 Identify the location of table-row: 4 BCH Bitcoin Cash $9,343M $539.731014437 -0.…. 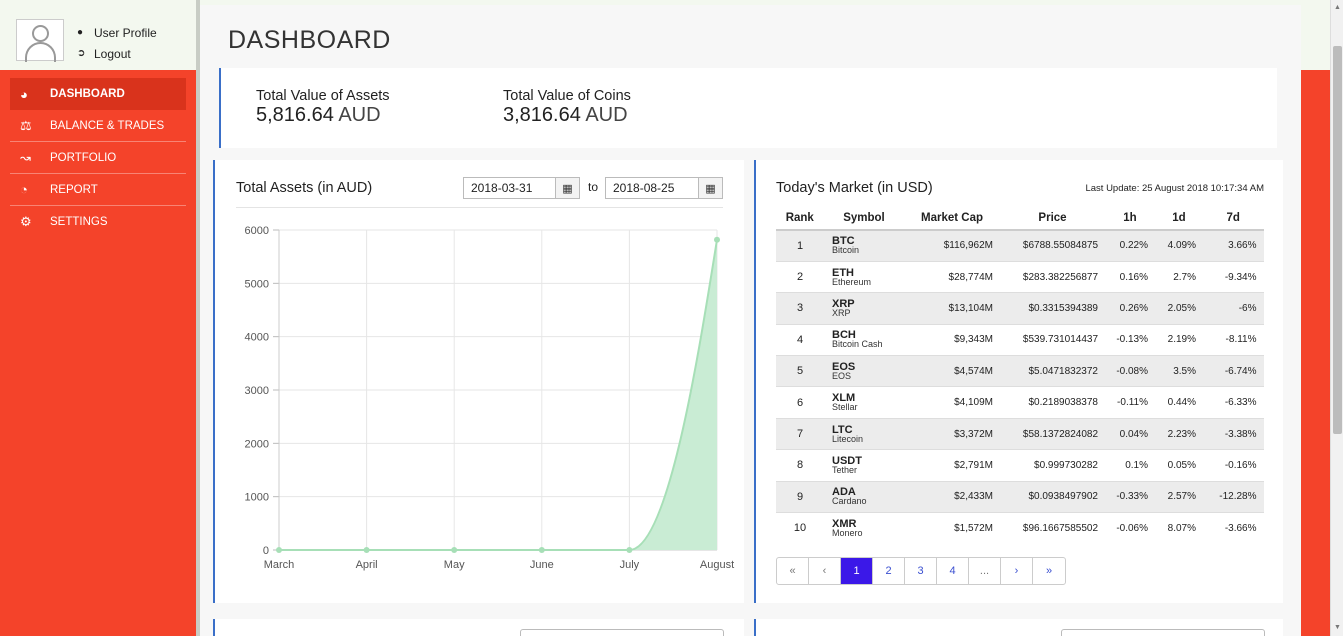
(1020, 339).